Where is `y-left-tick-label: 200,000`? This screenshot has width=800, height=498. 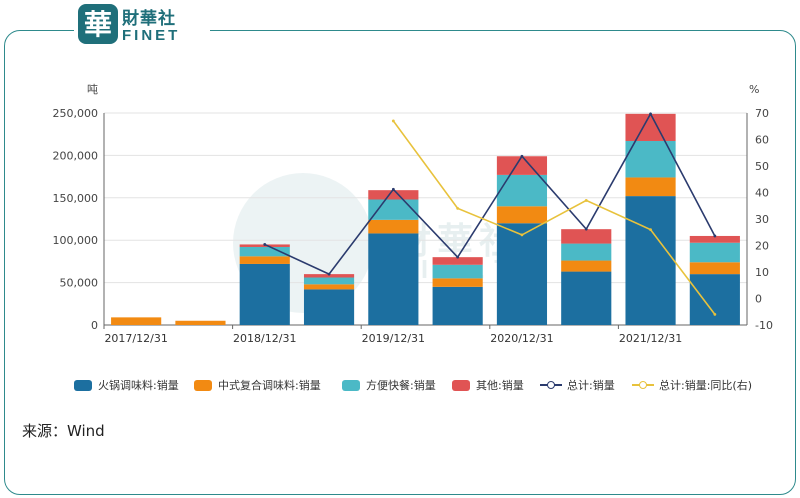 y-left-tick-label: 200,000 is located at coordinates (76, 155).